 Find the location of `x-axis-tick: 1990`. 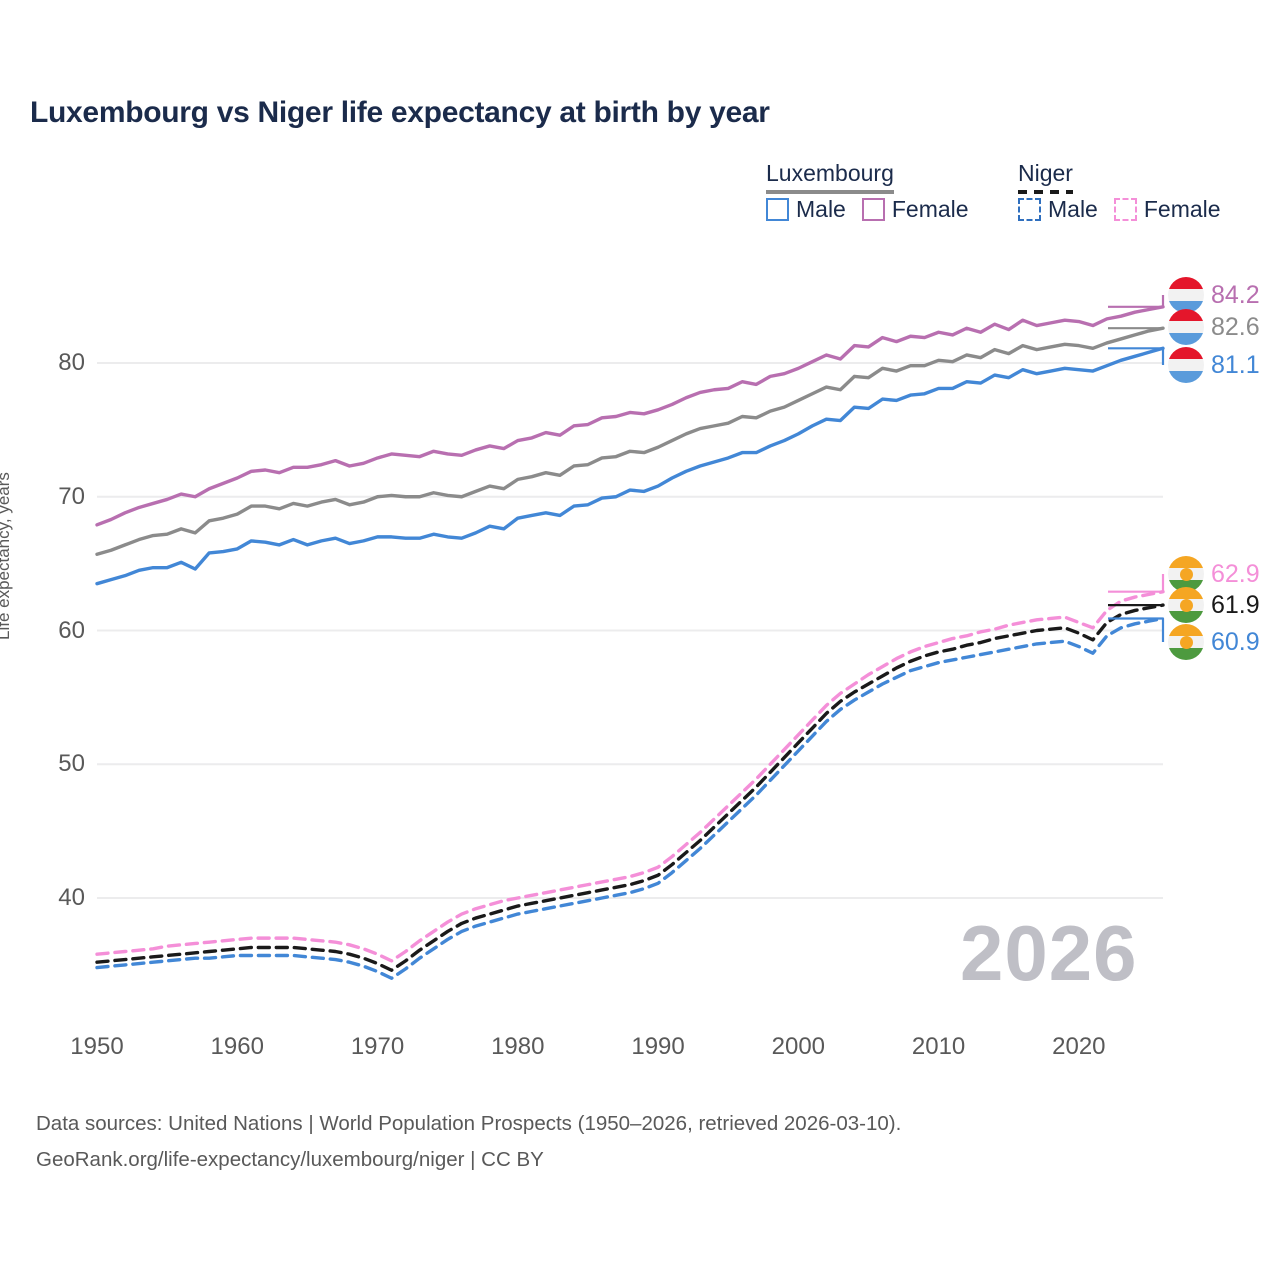

x-axis-tick: 1990 is located at coordinates (658, 1046).